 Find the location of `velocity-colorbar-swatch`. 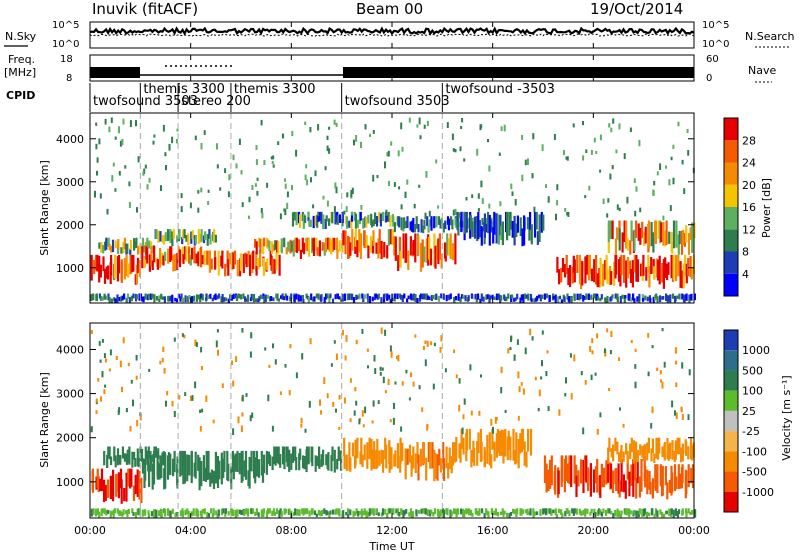

velocity-colorbar-swatch is located at coordinates (731, 380).